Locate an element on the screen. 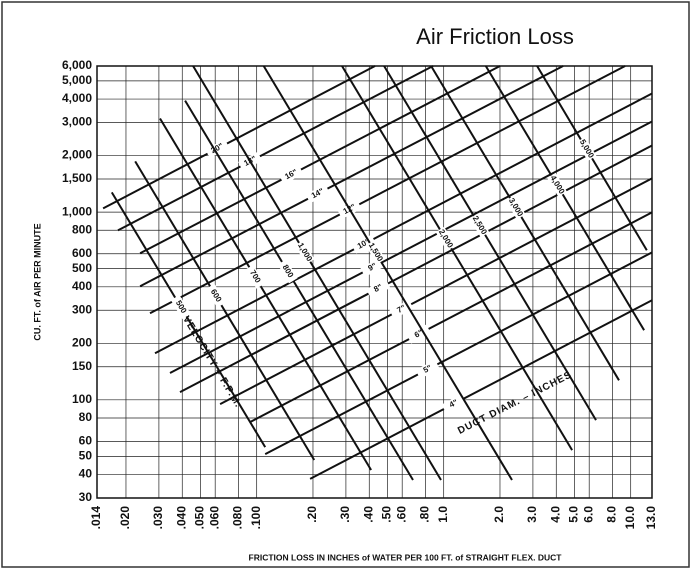  series-label: 9" is located at coordinates (373, 267).